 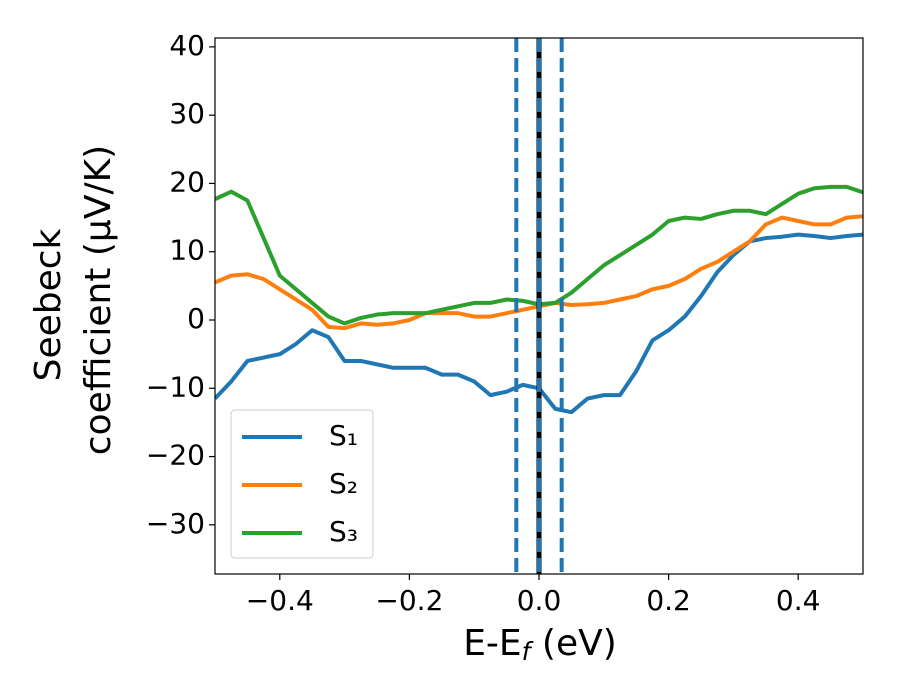 I want to click on x-tick-label: −0.2, so click(x=409, y=600).